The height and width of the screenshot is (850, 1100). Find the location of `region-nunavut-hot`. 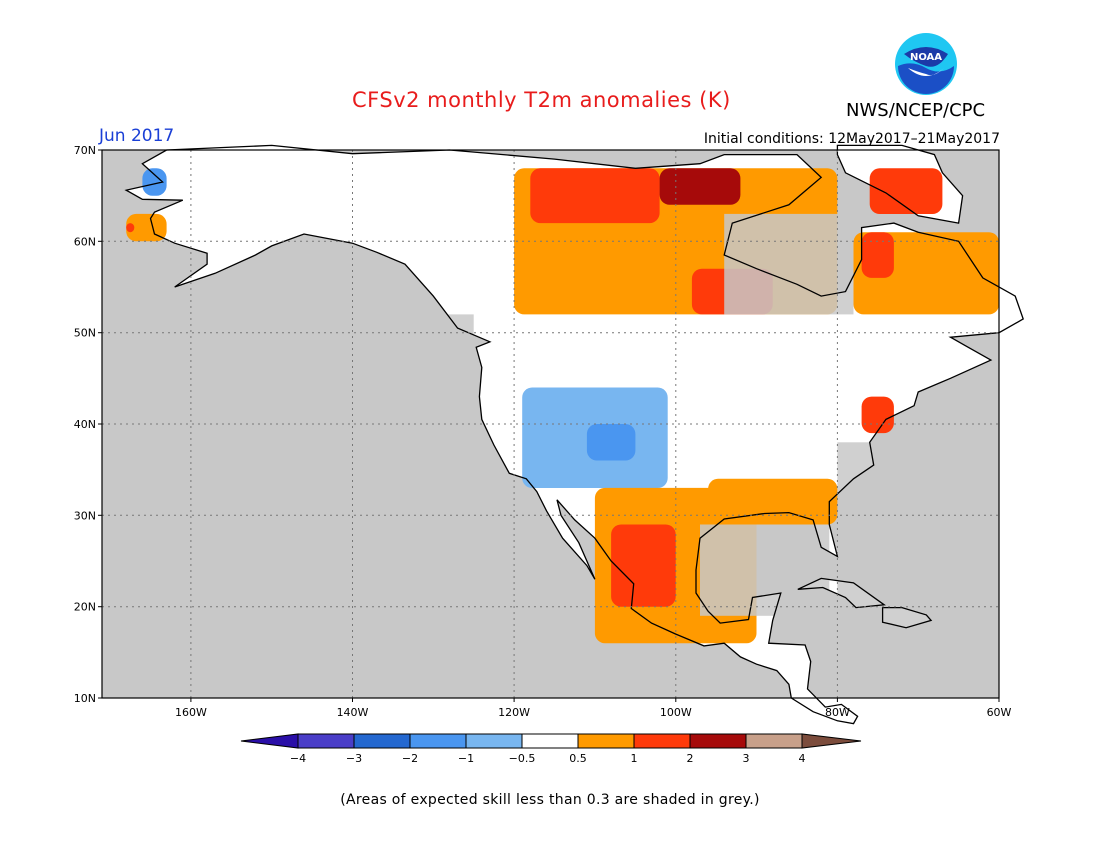

region-nunavut-hot is located at coordinates (700, 186).